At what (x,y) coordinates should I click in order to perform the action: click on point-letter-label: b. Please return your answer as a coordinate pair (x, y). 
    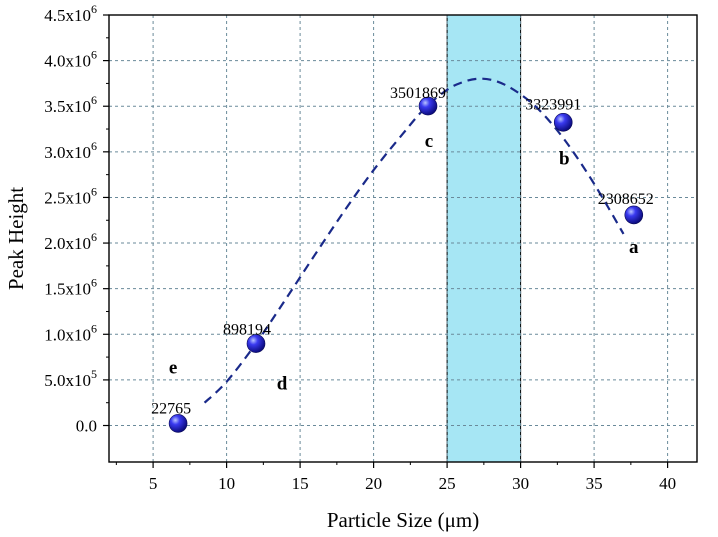
    Looking at the image, I should click on (564, 158).